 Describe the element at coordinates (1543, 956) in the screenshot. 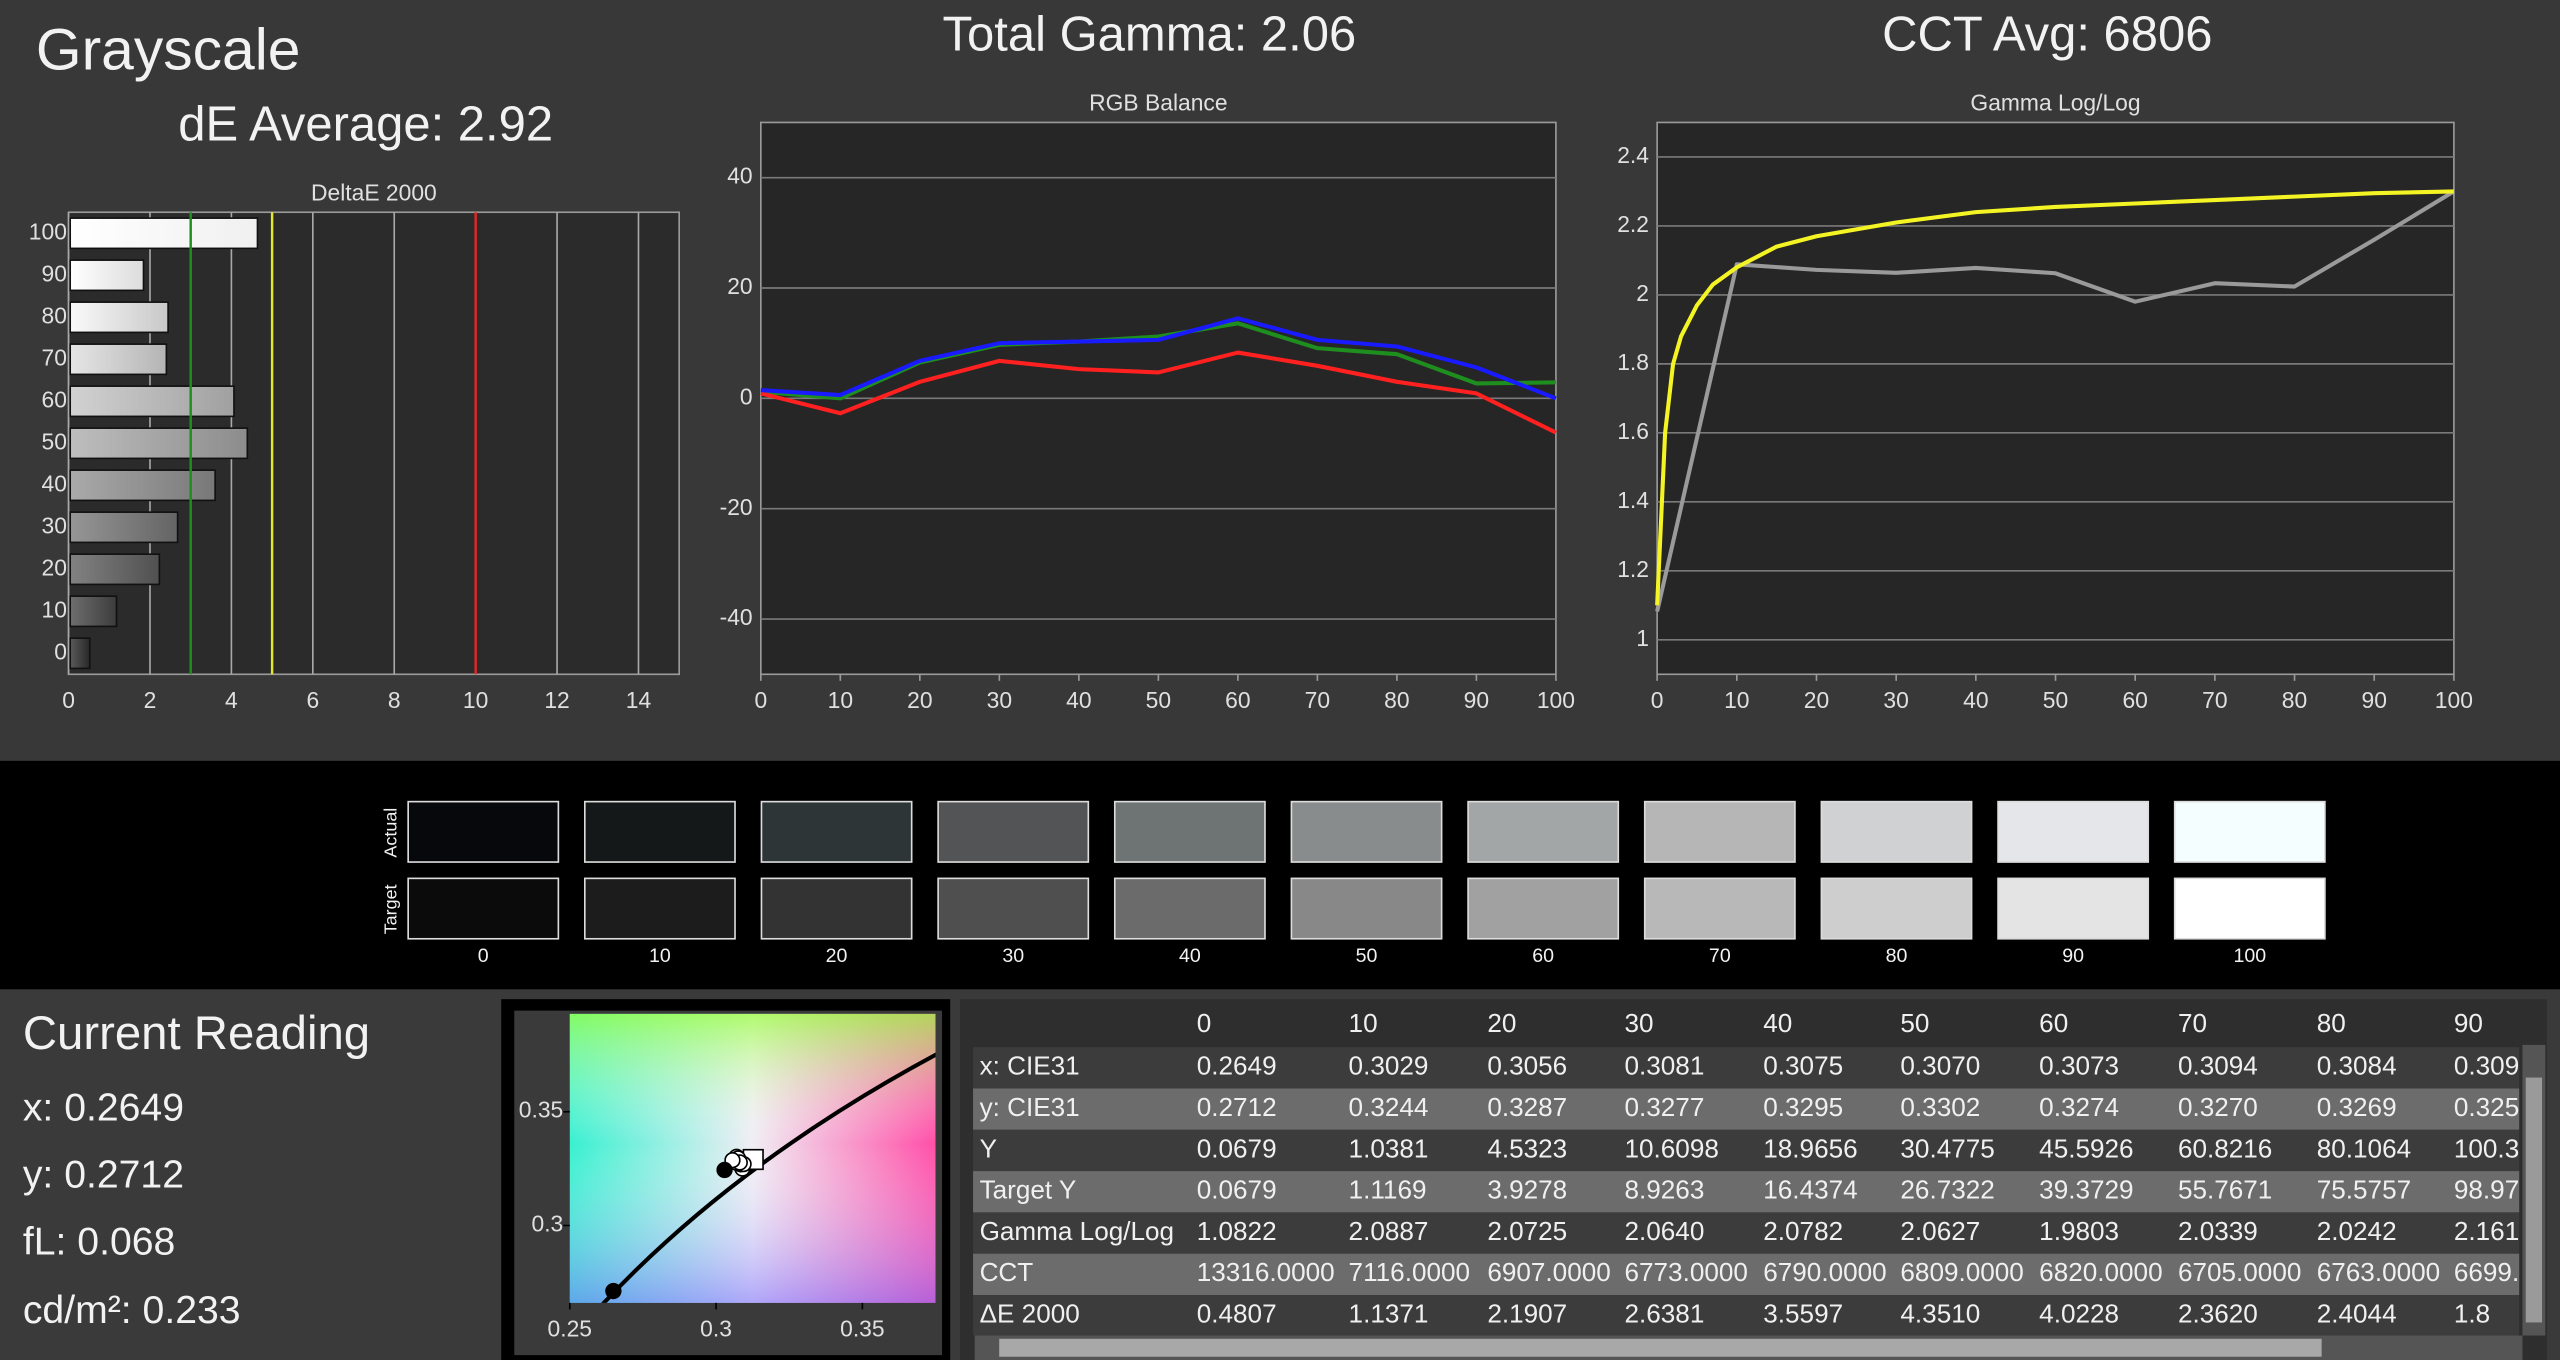

I see `swatch-label: 60` at that location.